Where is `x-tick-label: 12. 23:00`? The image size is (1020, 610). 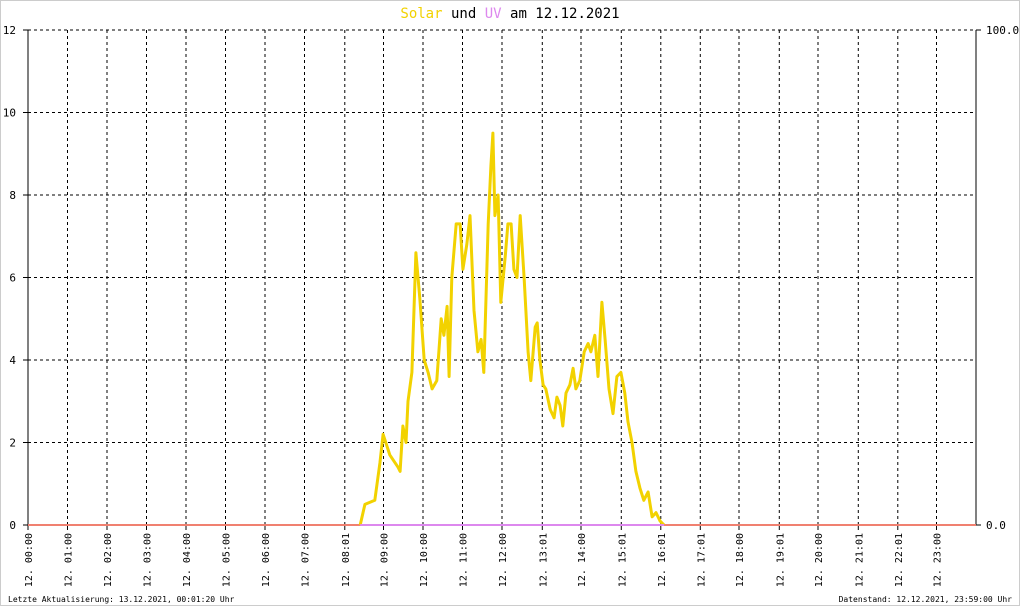 x-tick-label: 12. 23:00 is located at coordinates (938, 560).